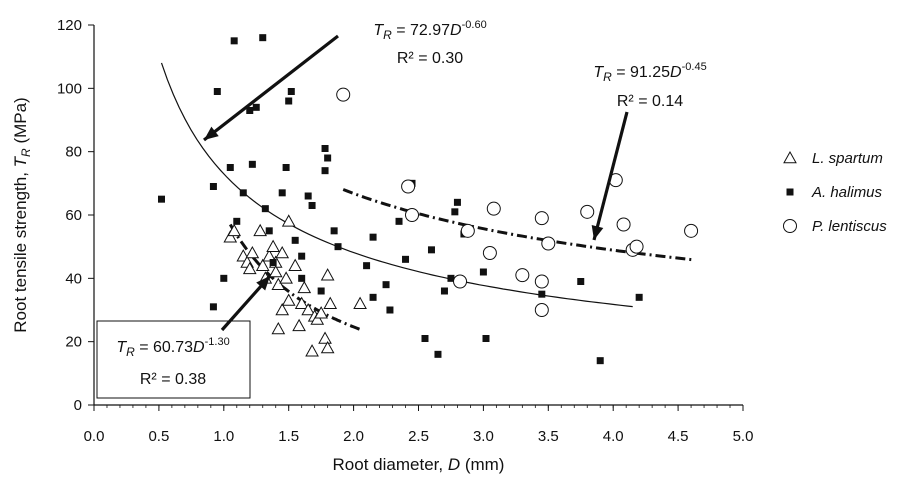 Image resolution: width=912 pixels, height=479 pixels. What do you see at coordinates (743, 436) in the screenshot?
I see `x-tick-label: 5.0` at bounding box center [743, 436].